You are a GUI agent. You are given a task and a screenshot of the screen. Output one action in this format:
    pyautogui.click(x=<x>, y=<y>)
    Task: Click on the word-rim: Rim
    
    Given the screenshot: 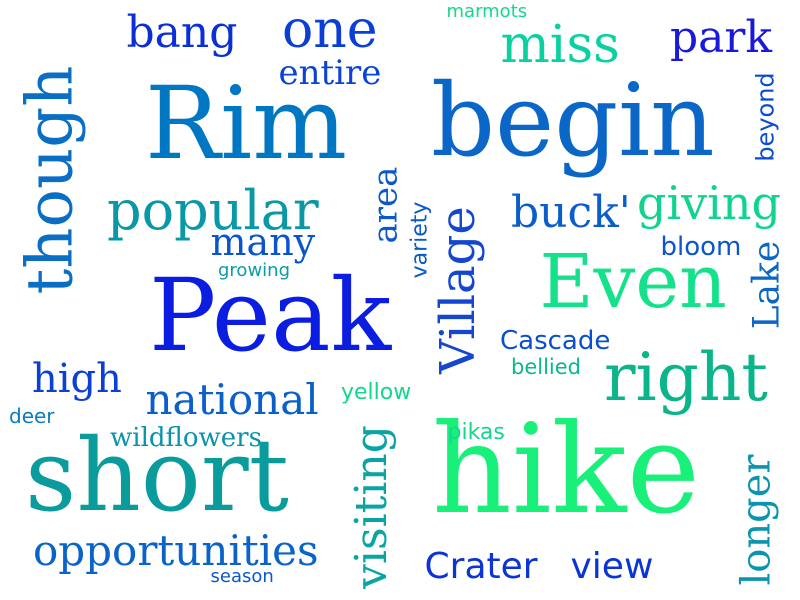 What is the action you would take?
    pyautogui.click(x=246, y=123)
    